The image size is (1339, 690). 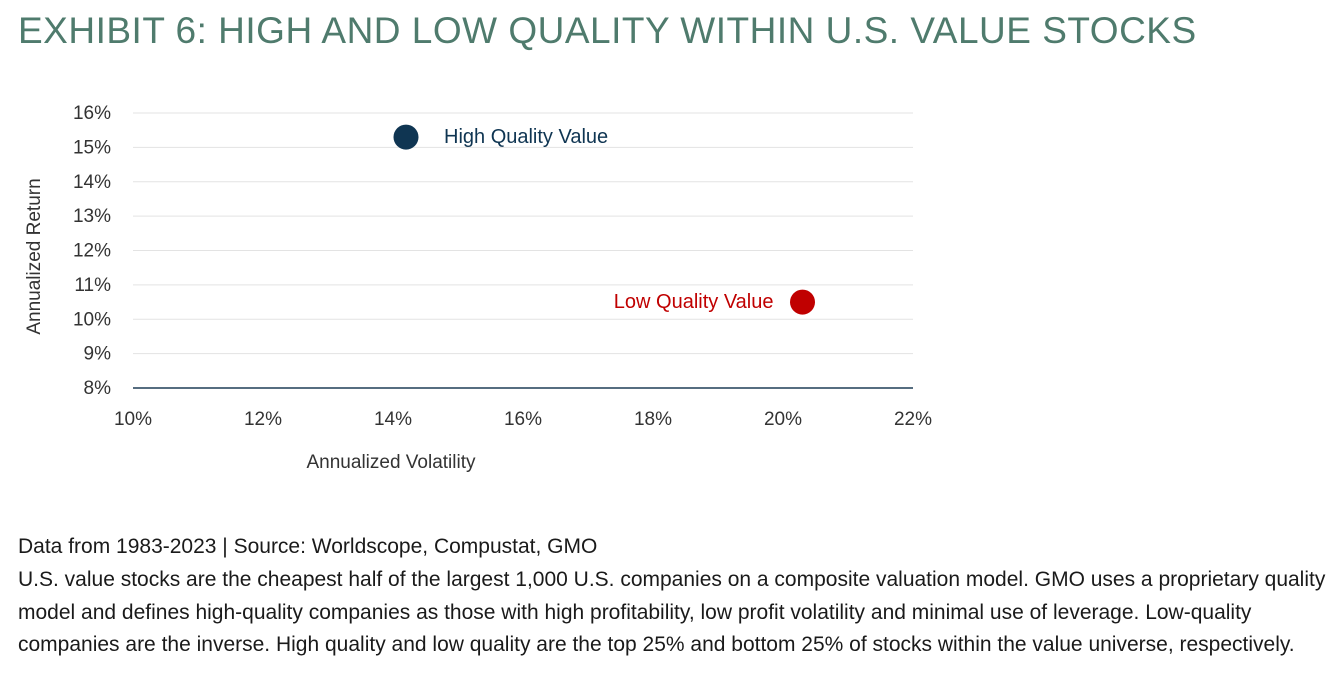 What do you see at coordinates (92, 182) in the screenshot?
I see `y-tick-label: 14%` at bounding box center [92, 182].